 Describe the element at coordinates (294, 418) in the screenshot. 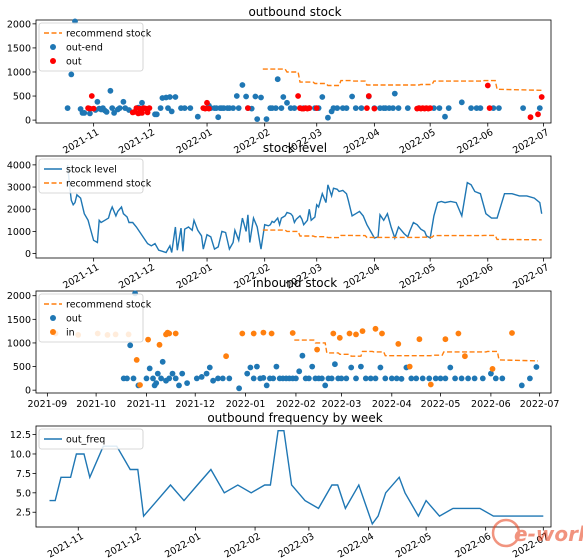

I see `outbound-frequency-title: outbound frequency by week` at that location.